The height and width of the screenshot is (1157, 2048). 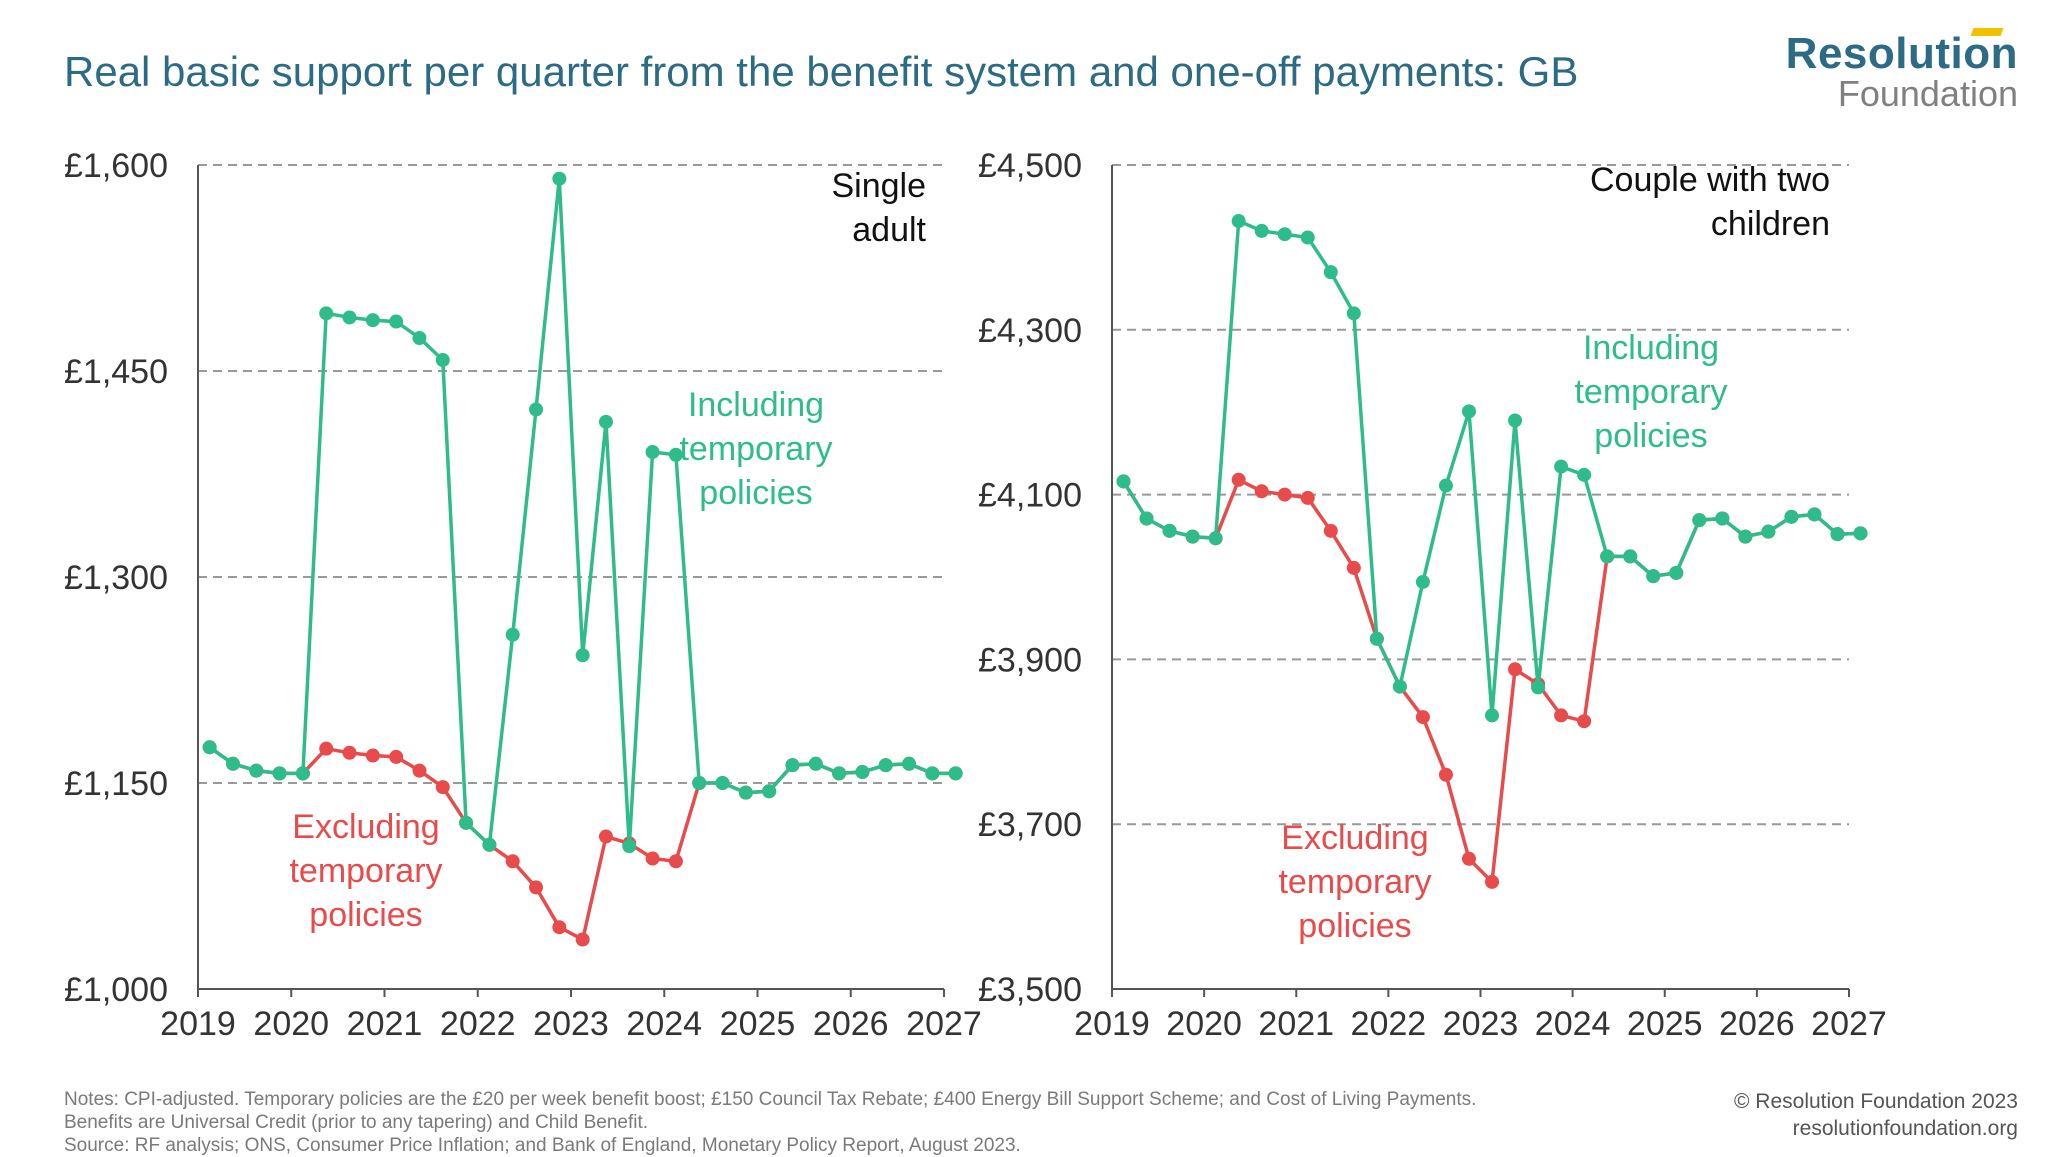 I want to click on logo-wordmark-bottom: Foundation, so click(x=1927, y=93).